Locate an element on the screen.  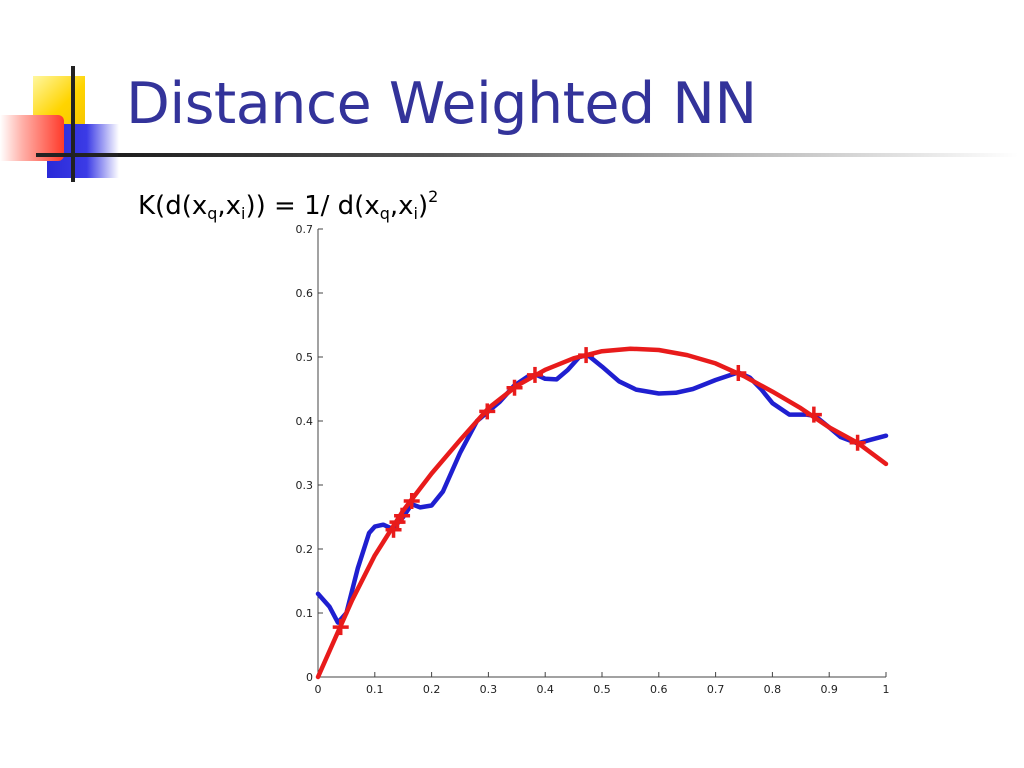
x-tick-label: 0.3 is located at coordinates (489, 689).